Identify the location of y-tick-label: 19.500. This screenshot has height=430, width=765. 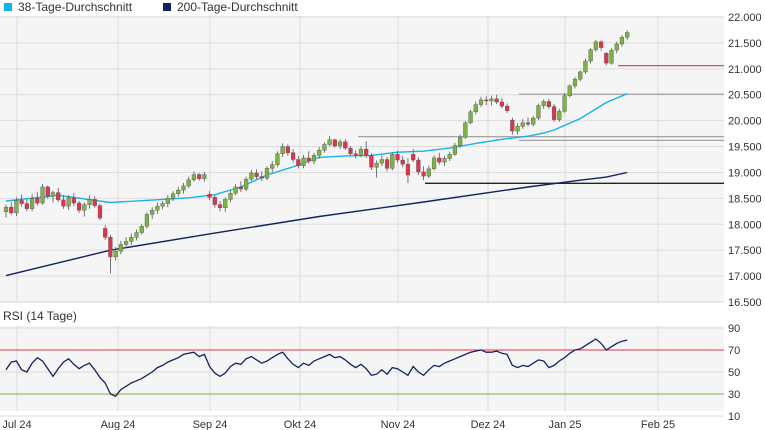
(745, 148).